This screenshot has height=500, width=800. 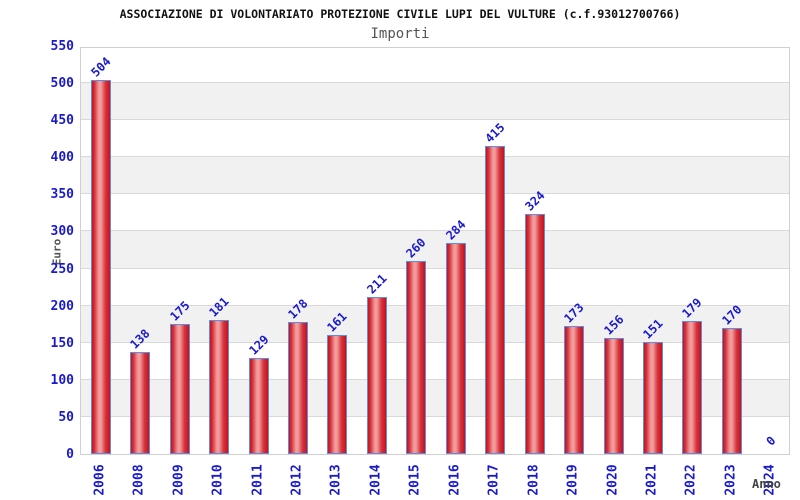 What do you see at coordinates (377, 284) in the screenshot?
I see `bar-value-label: 211` at bounding box center [377, 284].